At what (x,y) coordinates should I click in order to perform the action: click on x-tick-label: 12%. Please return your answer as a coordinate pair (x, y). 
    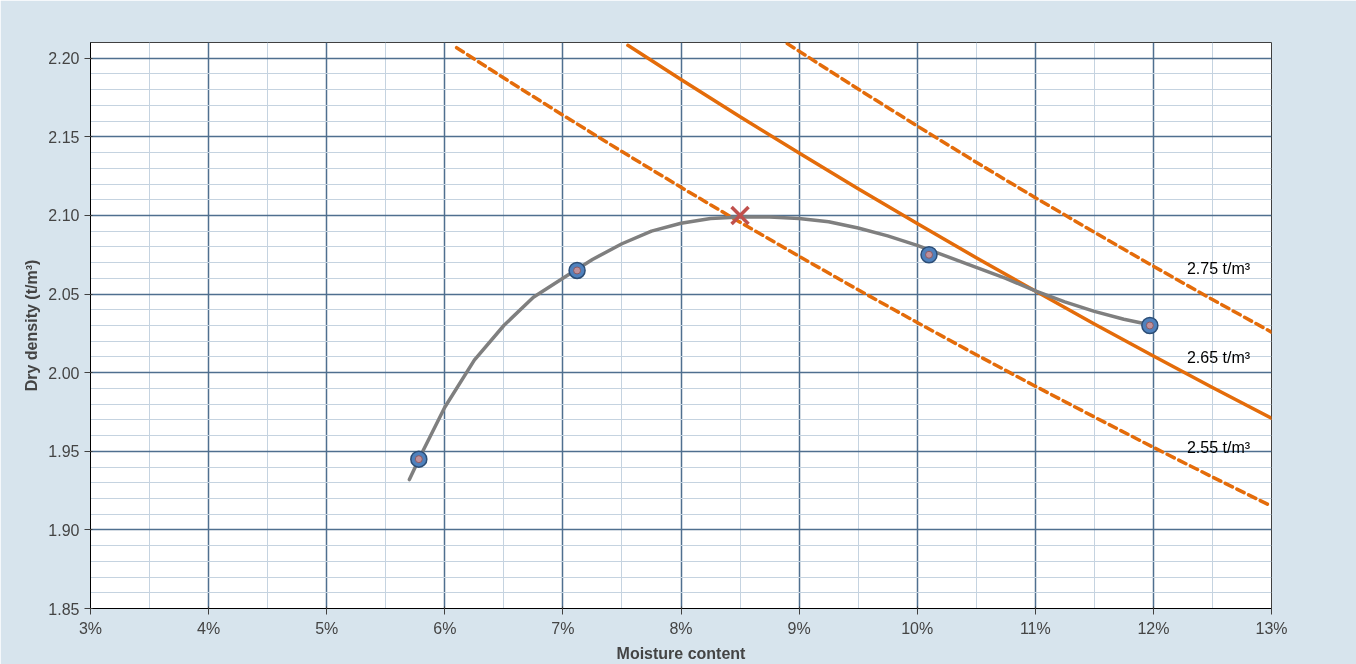
    Looking at the image, I should click on (1153, 628).